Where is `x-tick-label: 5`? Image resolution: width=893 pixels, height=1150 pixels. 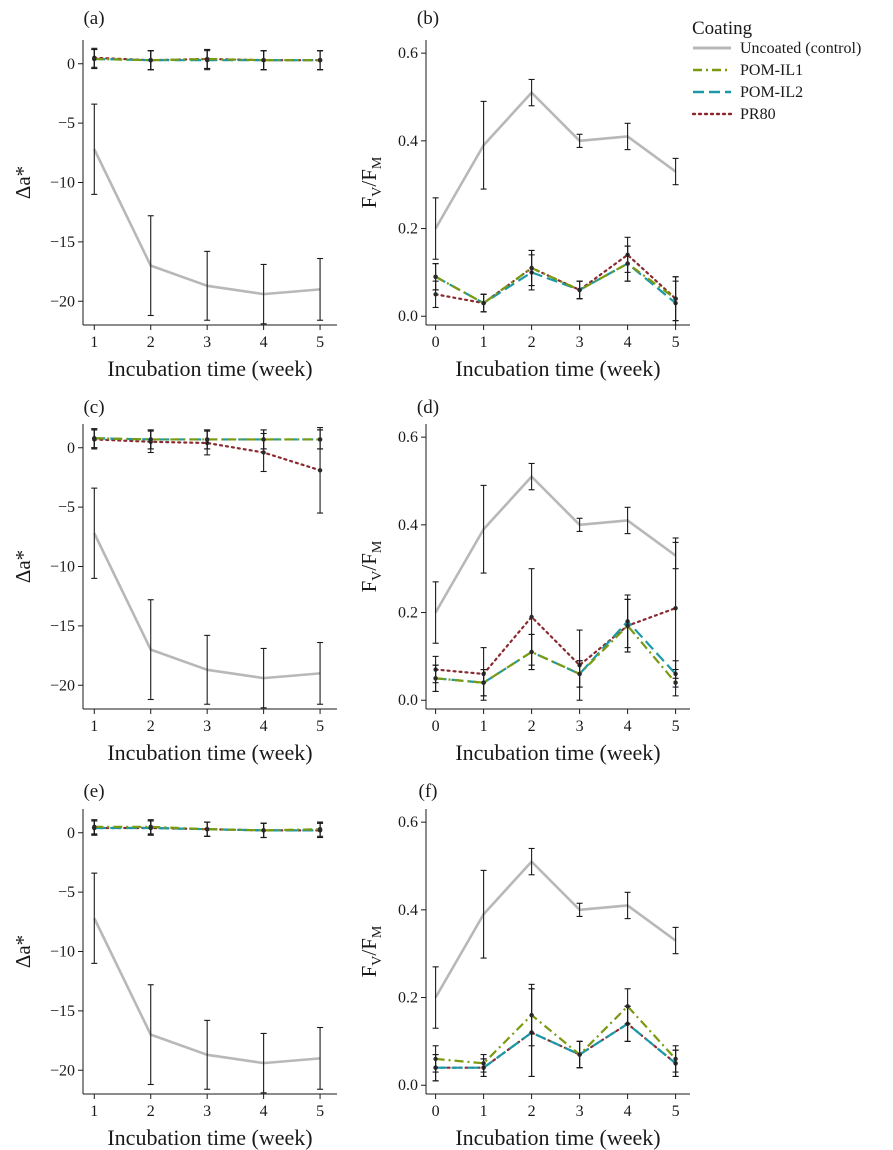
x-tick-label: 5 is located at coordinates (320, 342).